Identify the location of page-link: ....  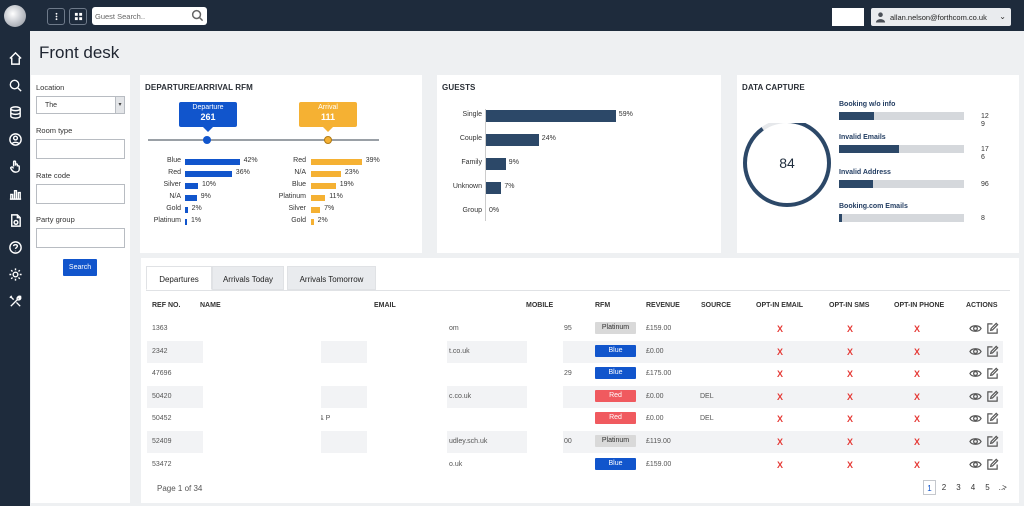
(1002, 487).